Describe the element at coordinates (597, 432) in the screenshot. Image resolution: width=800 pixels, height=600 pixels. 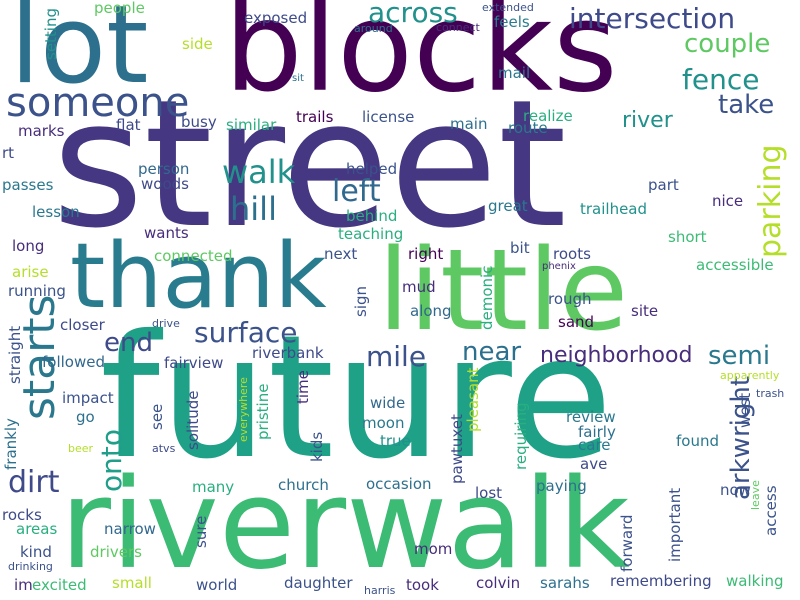
I see `word-fairly: fairly` at that location.